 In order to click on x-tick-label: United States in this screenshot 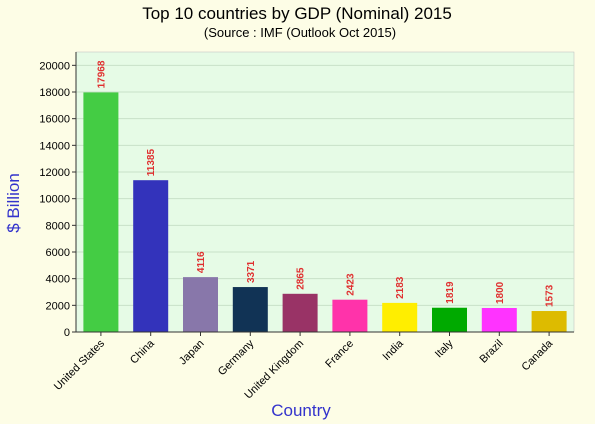, I will do `click(80, 365)`.